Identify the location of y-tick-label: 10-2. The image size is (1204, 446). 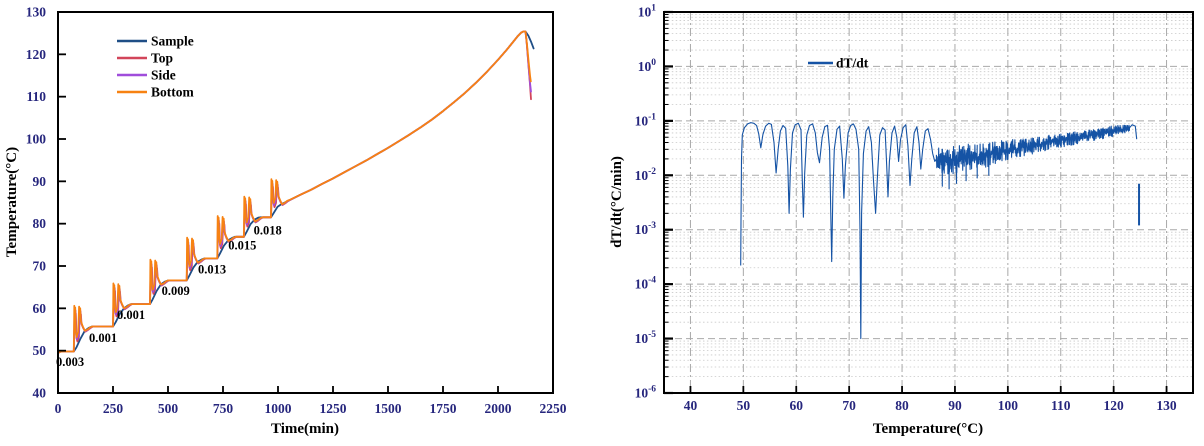
(646, 175).